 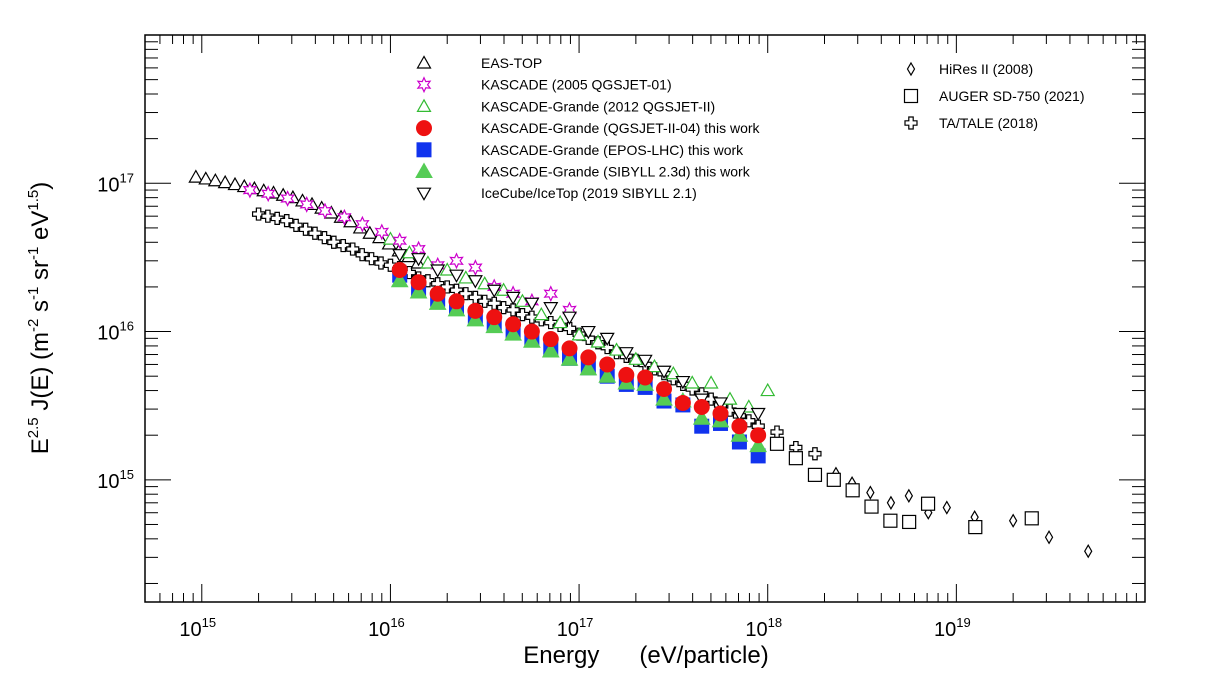 What do you see at coordinates (576, 85) in the screenshot?
I see `legend-label: KASCADE (2005 QGSJET-01)` at bounding box center [576, 85].